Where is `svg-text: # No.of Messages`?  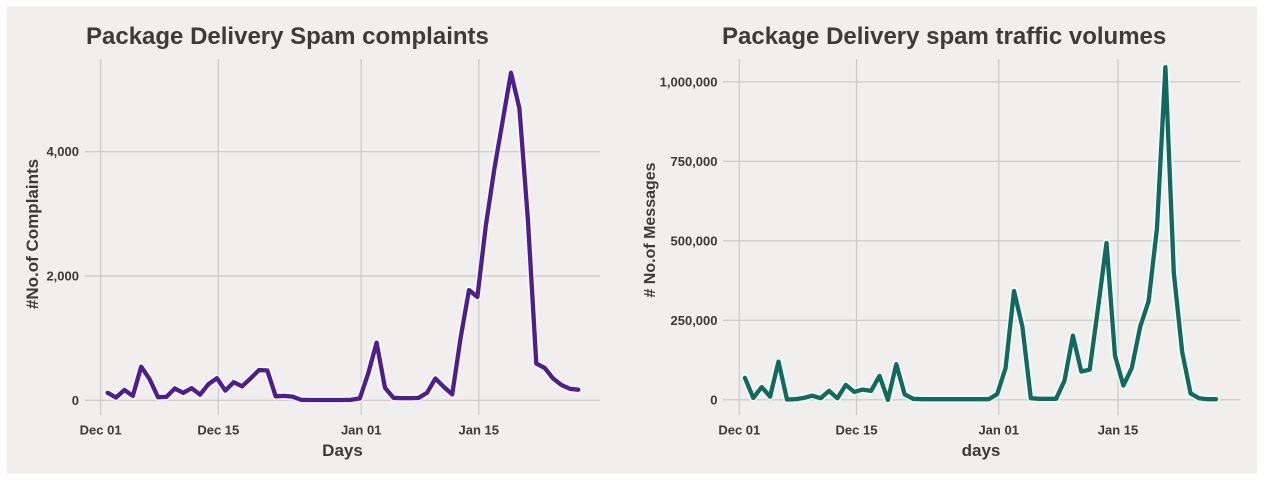
svg-text: # No.of Messages is located at coordinates (650, 229).